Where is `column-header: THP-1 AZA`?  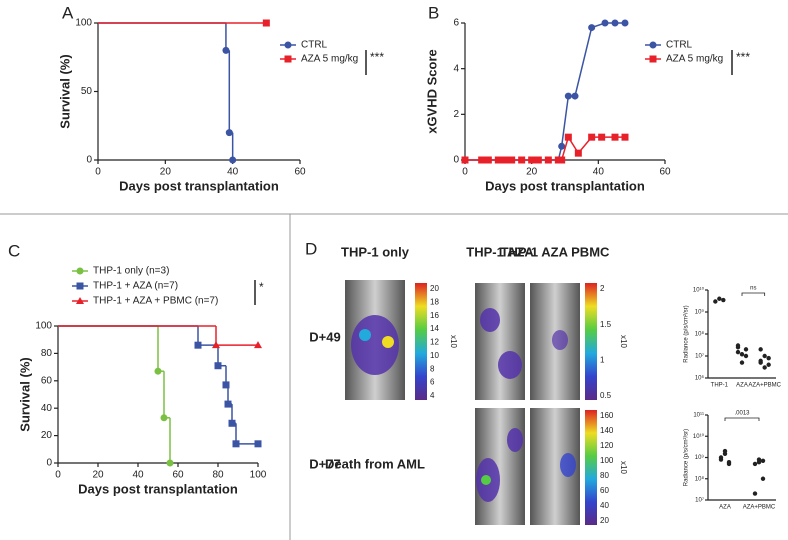 column-header: THP-1 AZA is located at coordinates (500, 251).